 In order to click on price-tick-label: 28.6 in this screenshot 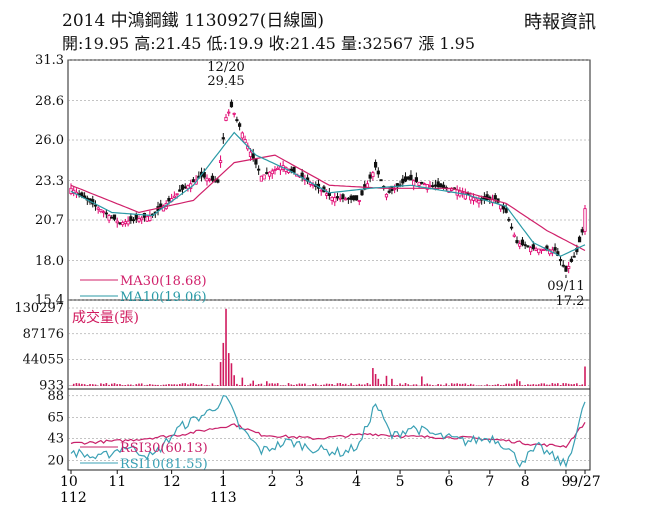, I will do `click(49, 101)`.